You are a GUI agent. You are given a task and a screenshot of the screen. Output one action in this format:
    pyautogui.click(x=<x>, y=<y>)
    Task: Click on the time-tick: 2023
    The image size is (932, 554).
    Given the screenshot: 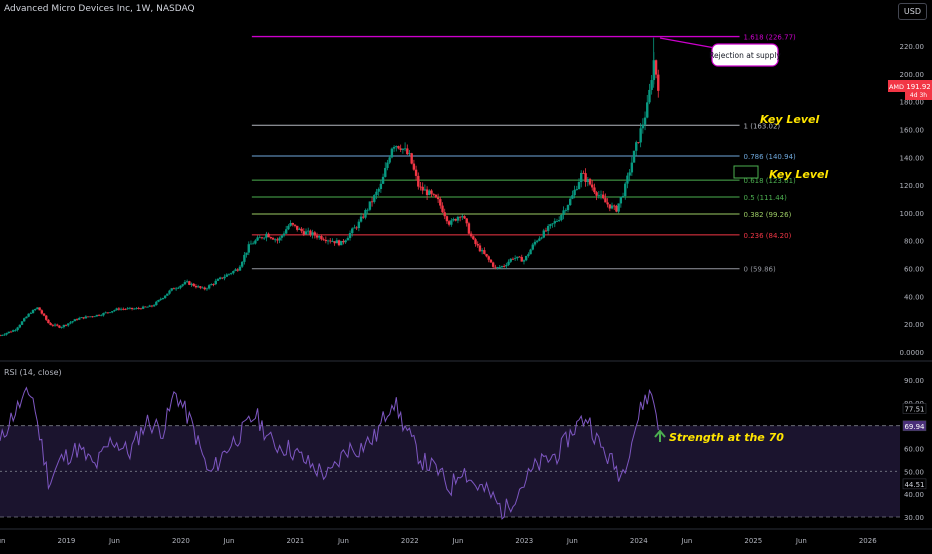 What is the action you would take?
    pyautogui.click(x=524, y=541)
    